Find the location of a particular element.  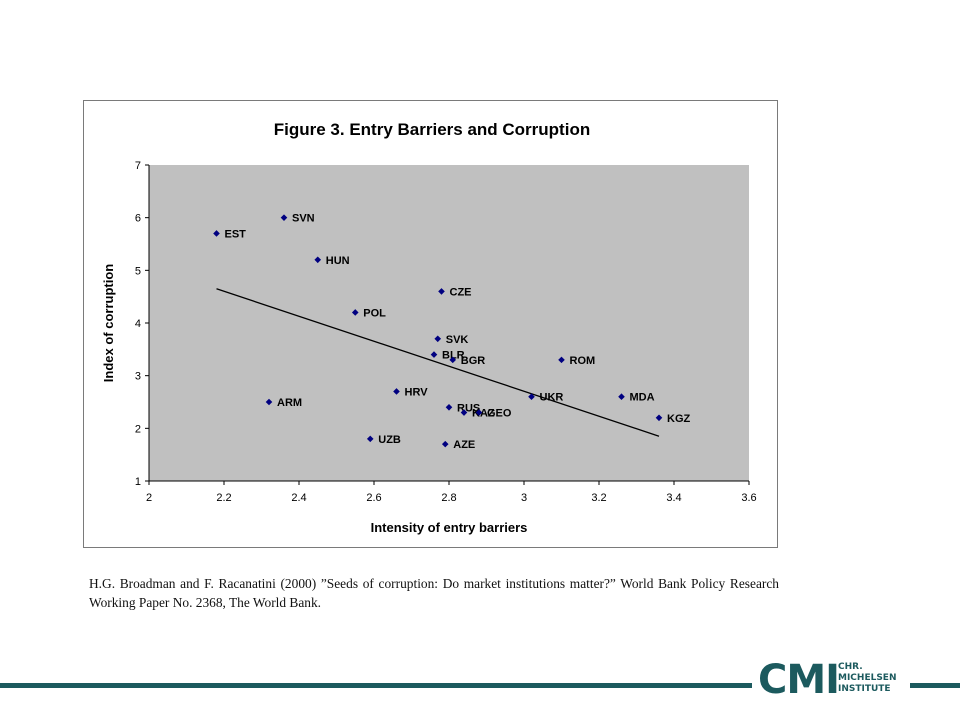

point-label: GEO is located at coordinates (499, 414).